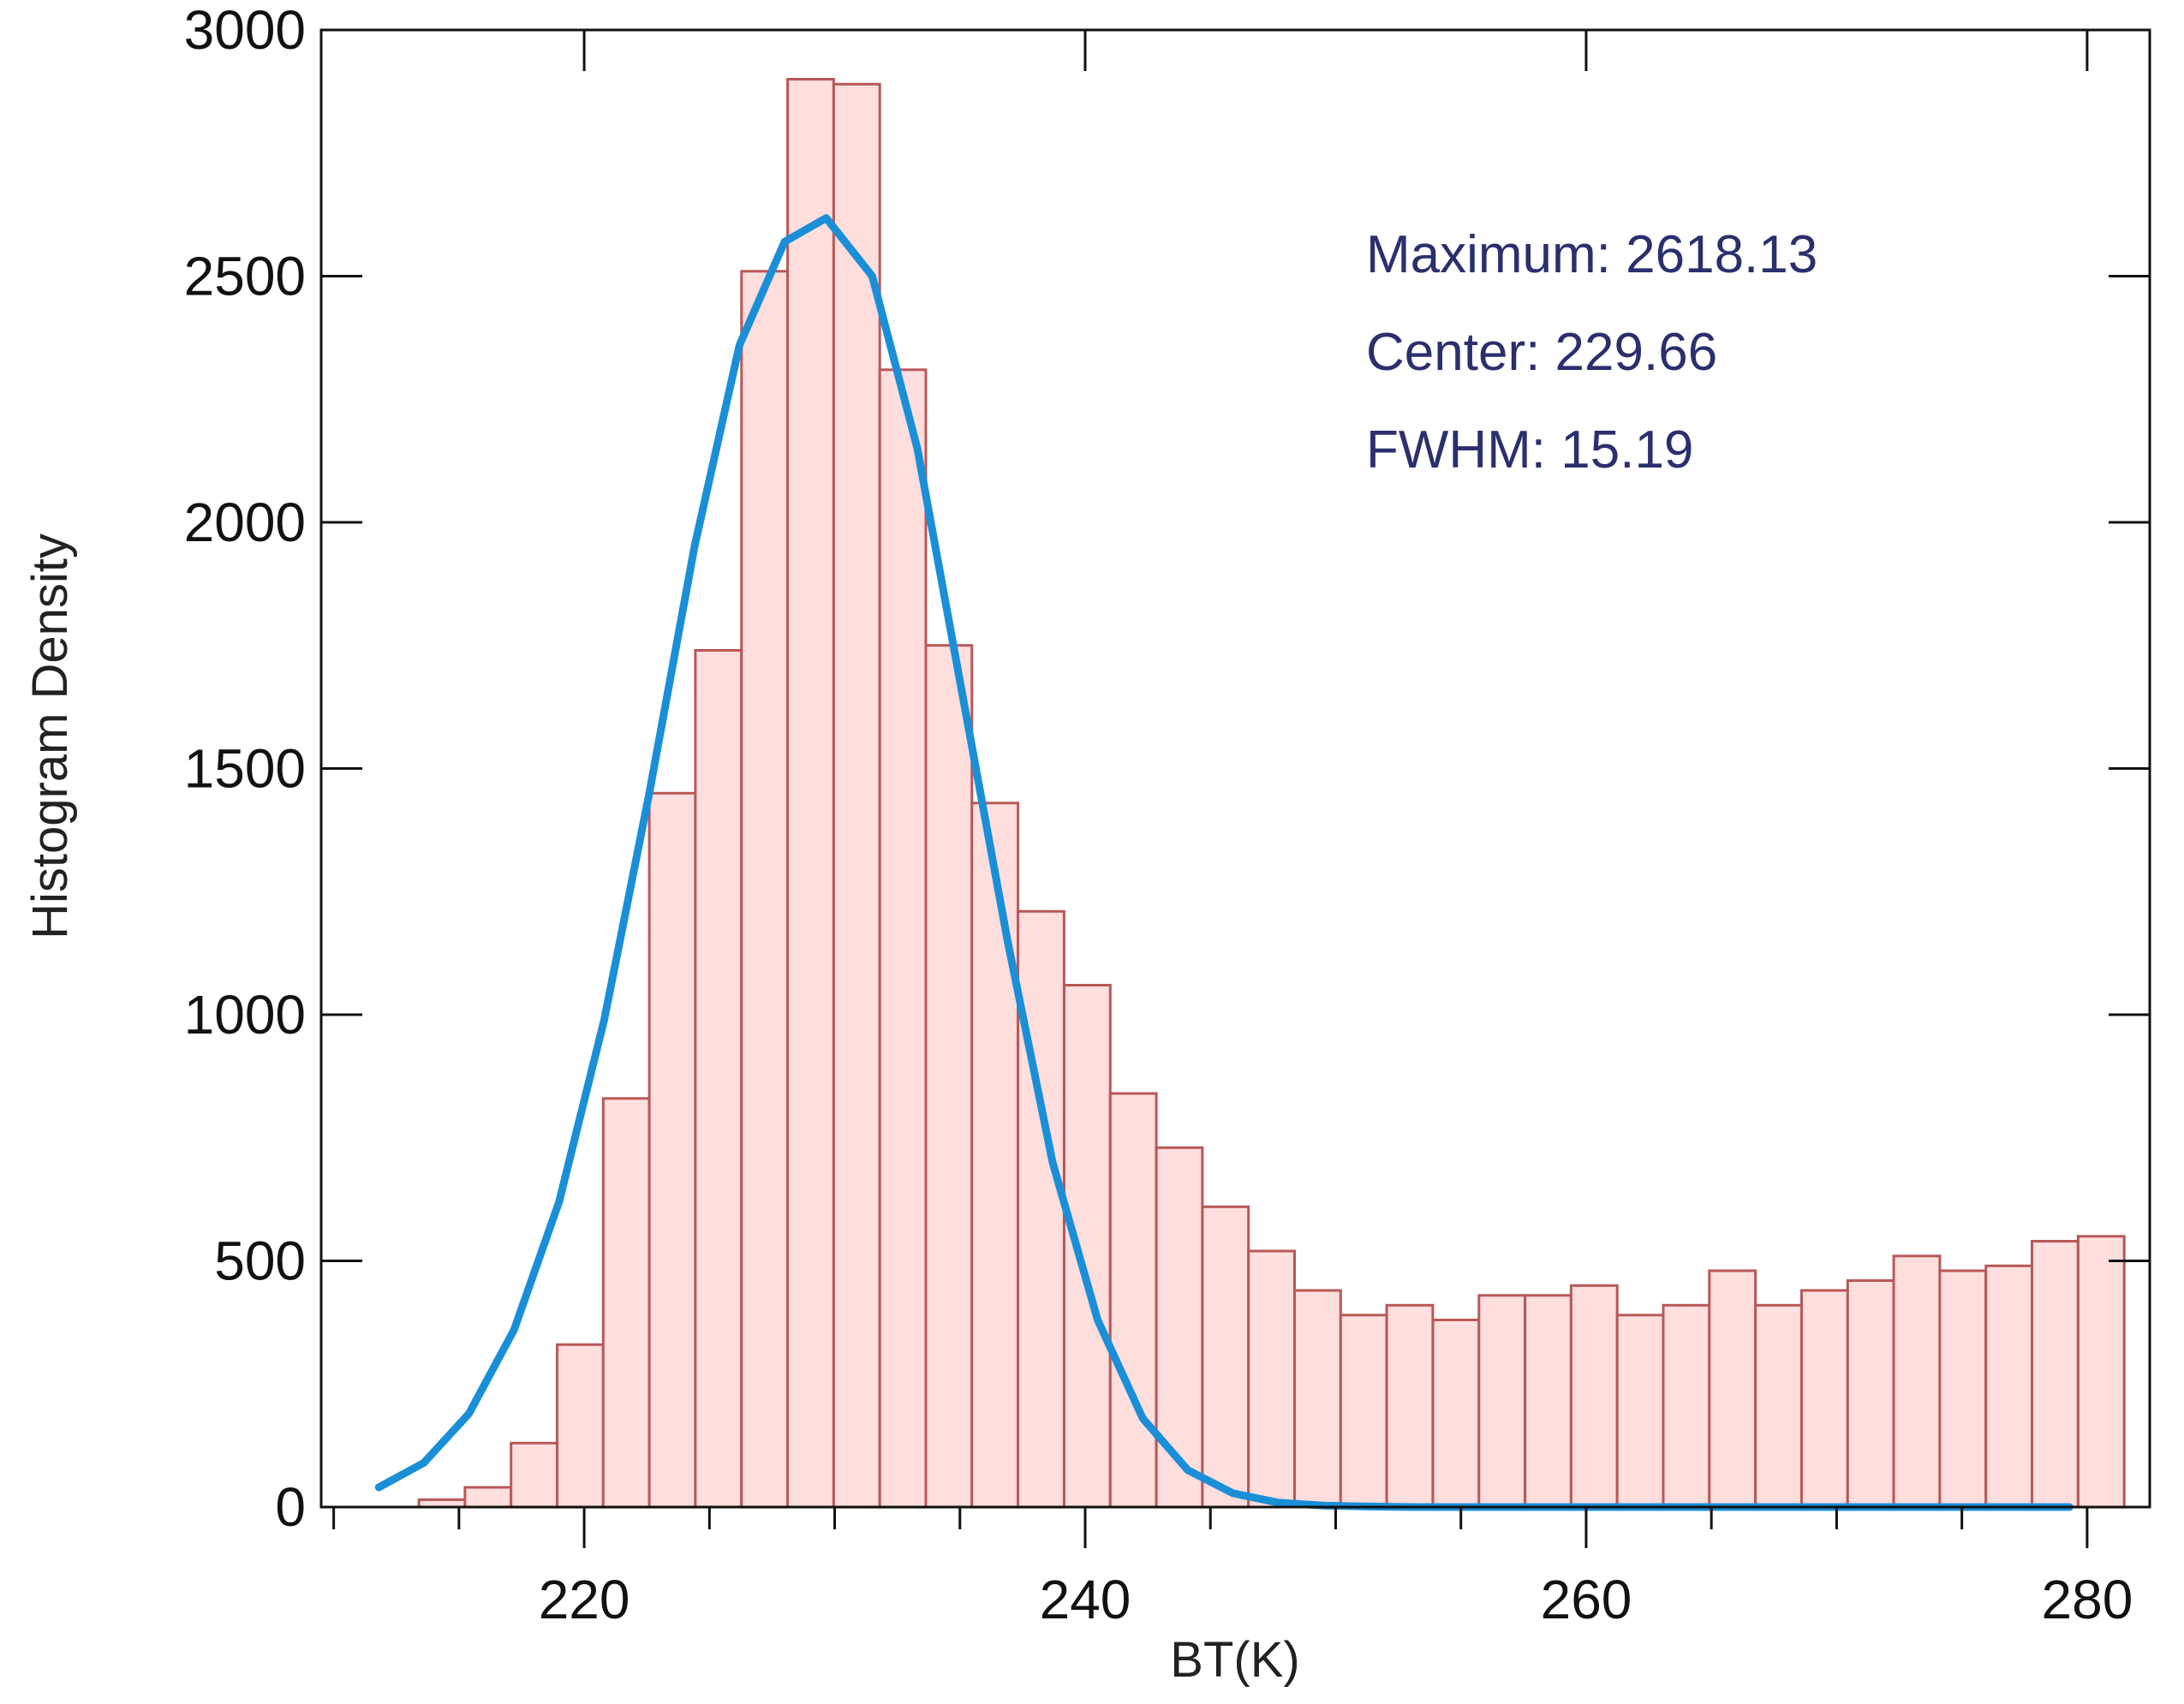  What do you see at coordinates (245, 1015) in the screenshot?
I see `y-tick-label: 1000` at bounding box center [245, 1015].